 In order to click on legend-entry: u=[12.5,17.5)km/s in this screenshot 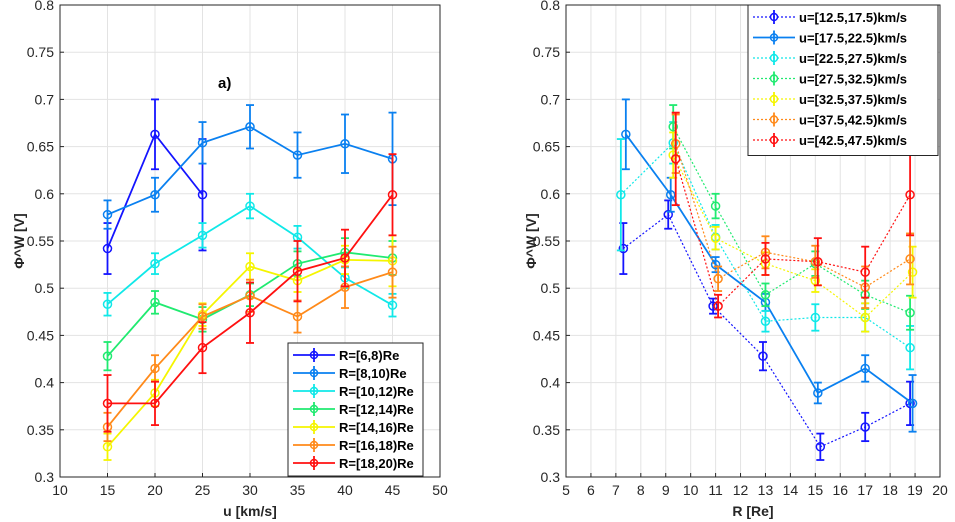, I will do `click(853, 17)`.